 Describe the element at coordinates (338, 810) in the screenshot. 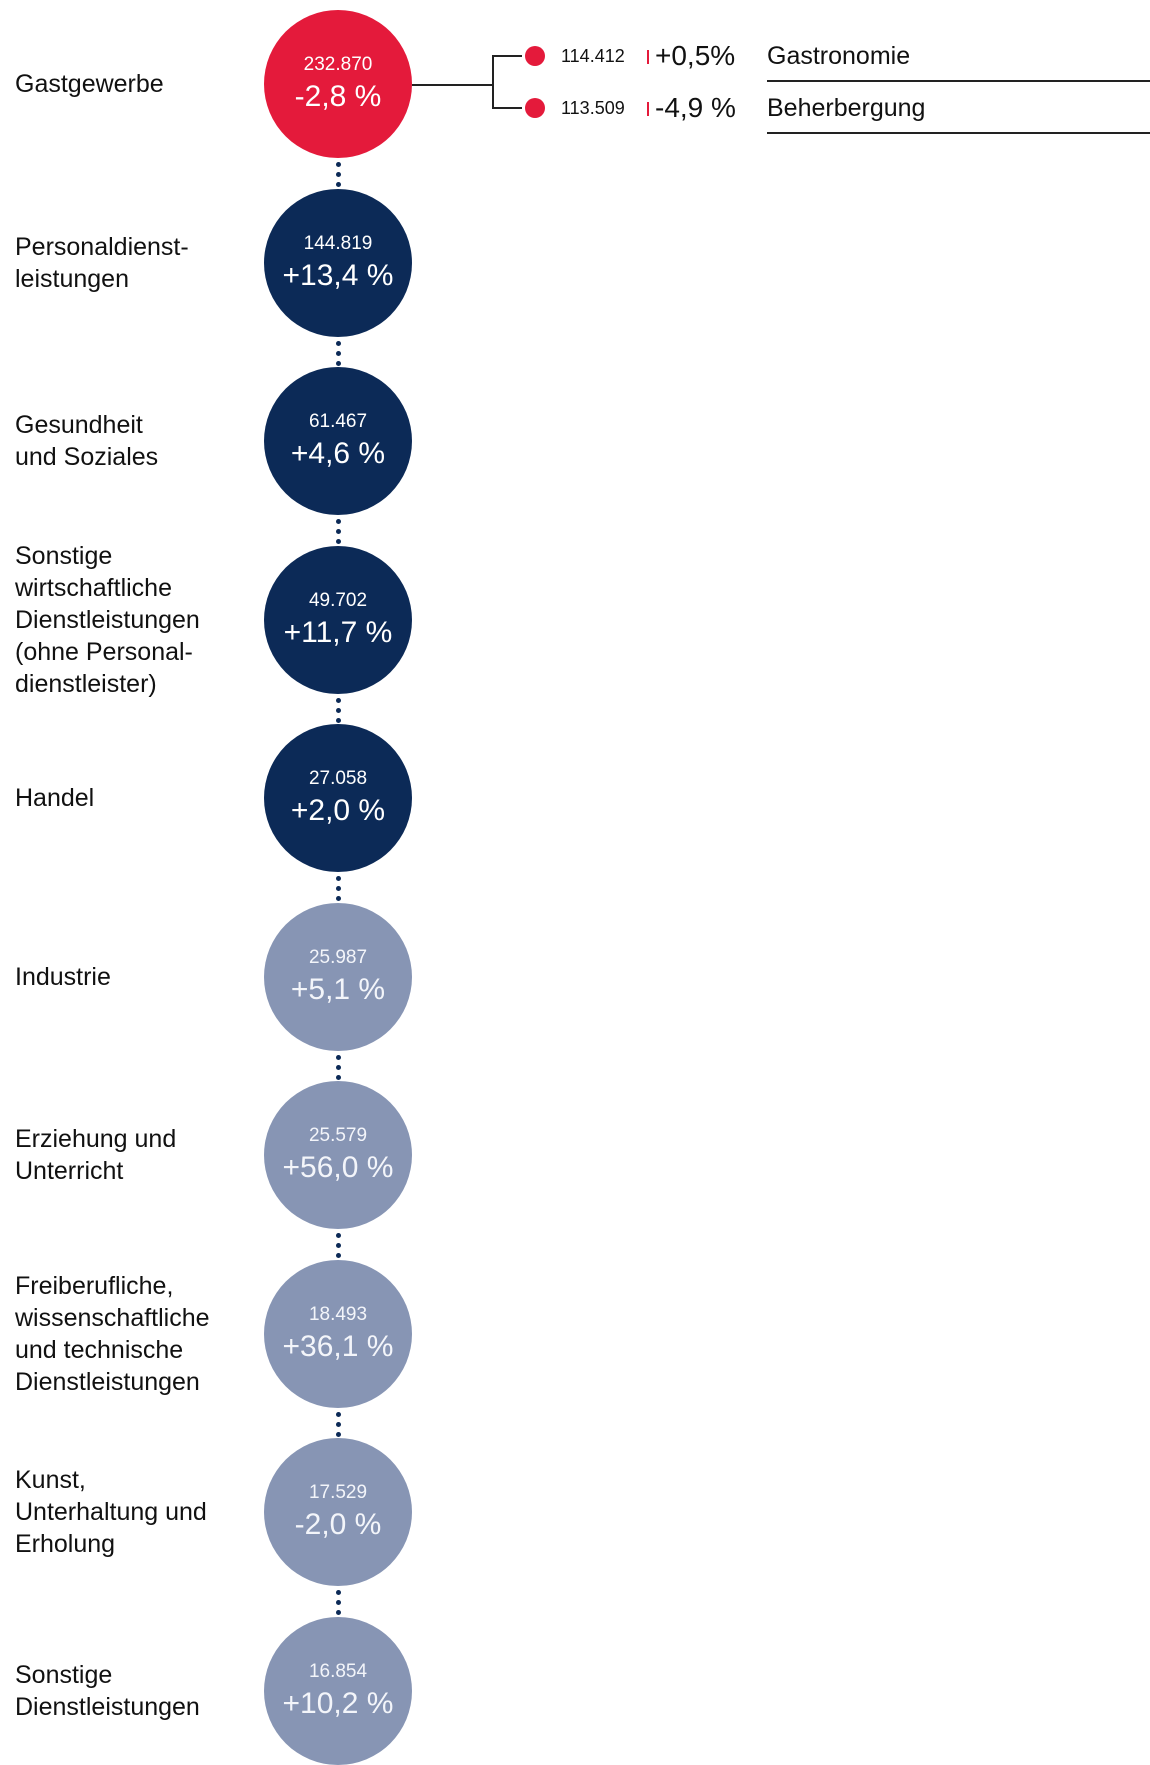

I see `category-change: +2,0 %` at that location.